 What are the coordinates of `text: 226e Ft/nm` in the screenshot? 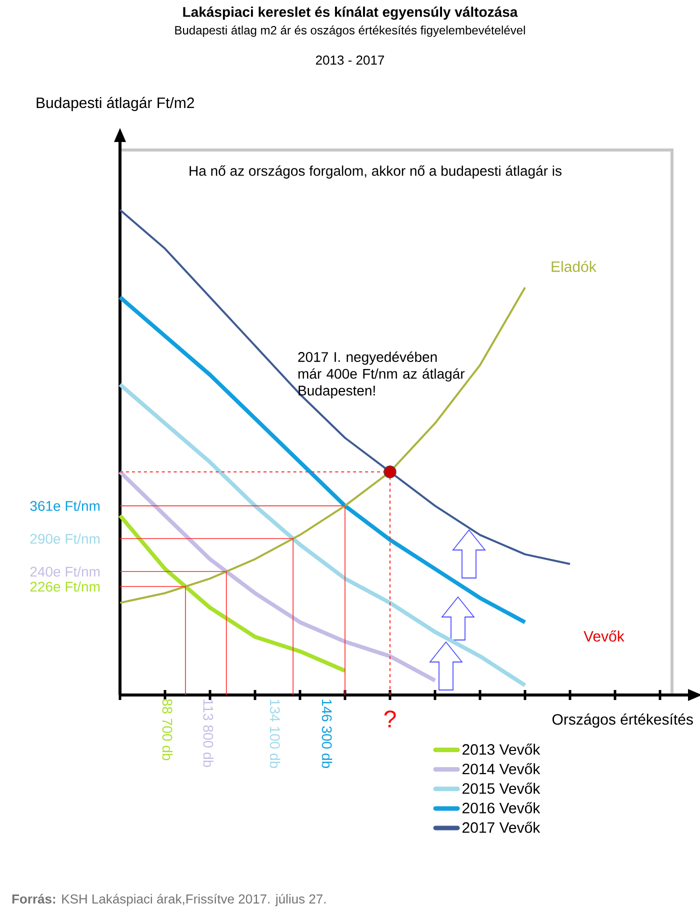 It's located at (65, 586).